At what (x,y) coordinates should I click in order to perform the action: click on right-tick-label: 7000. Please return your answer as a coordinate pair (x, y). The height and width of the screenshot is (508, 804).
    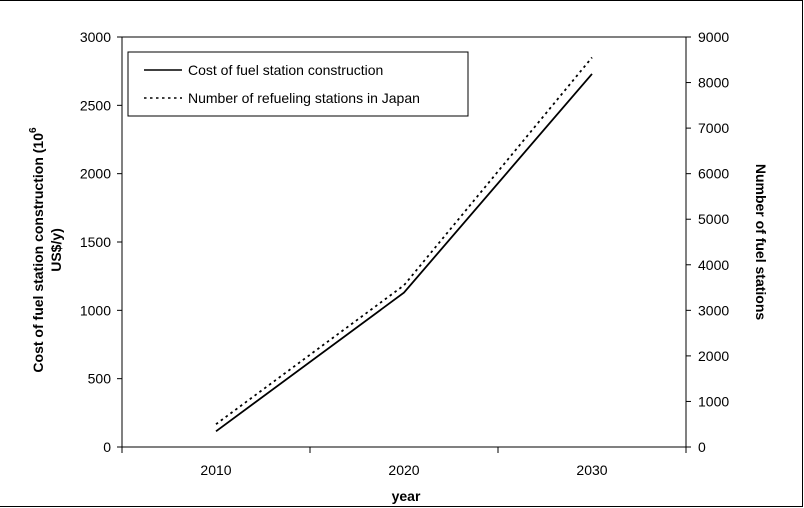
    Looking at the image, I should click on (713, 128).